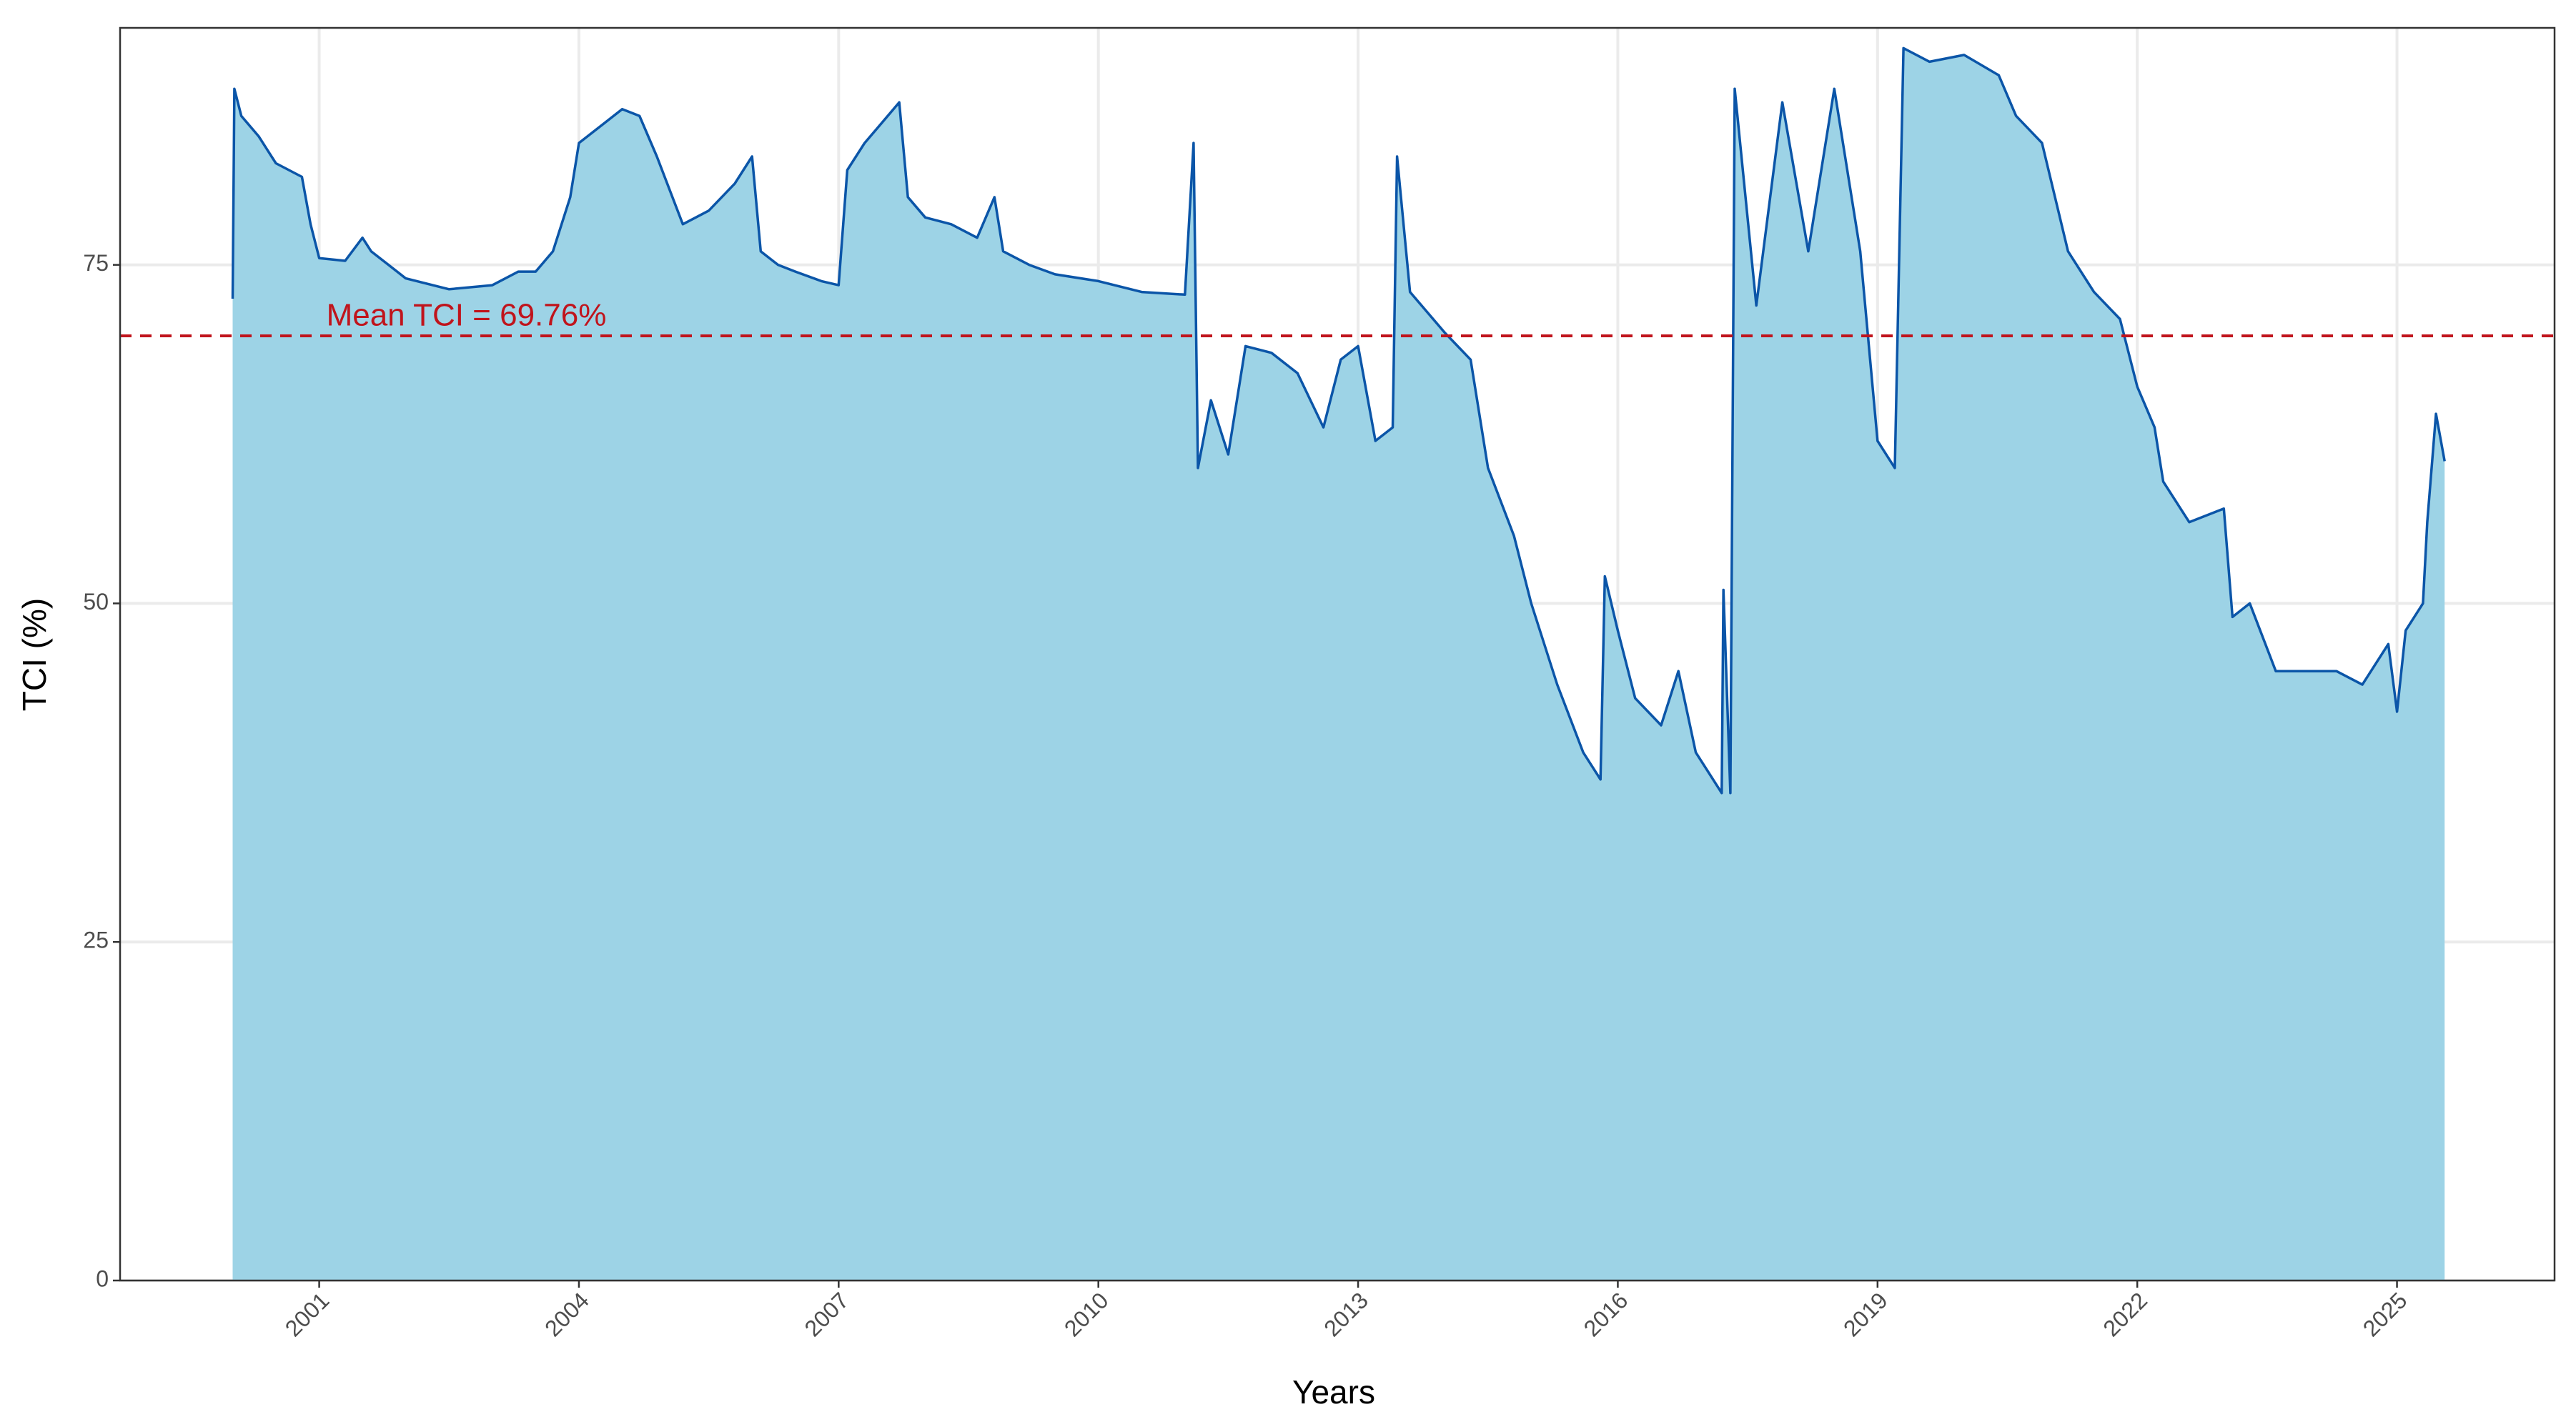  Describe the element at coordinates (96, 940) in the screenshot. I see `y-tick-label: 25` at that location.